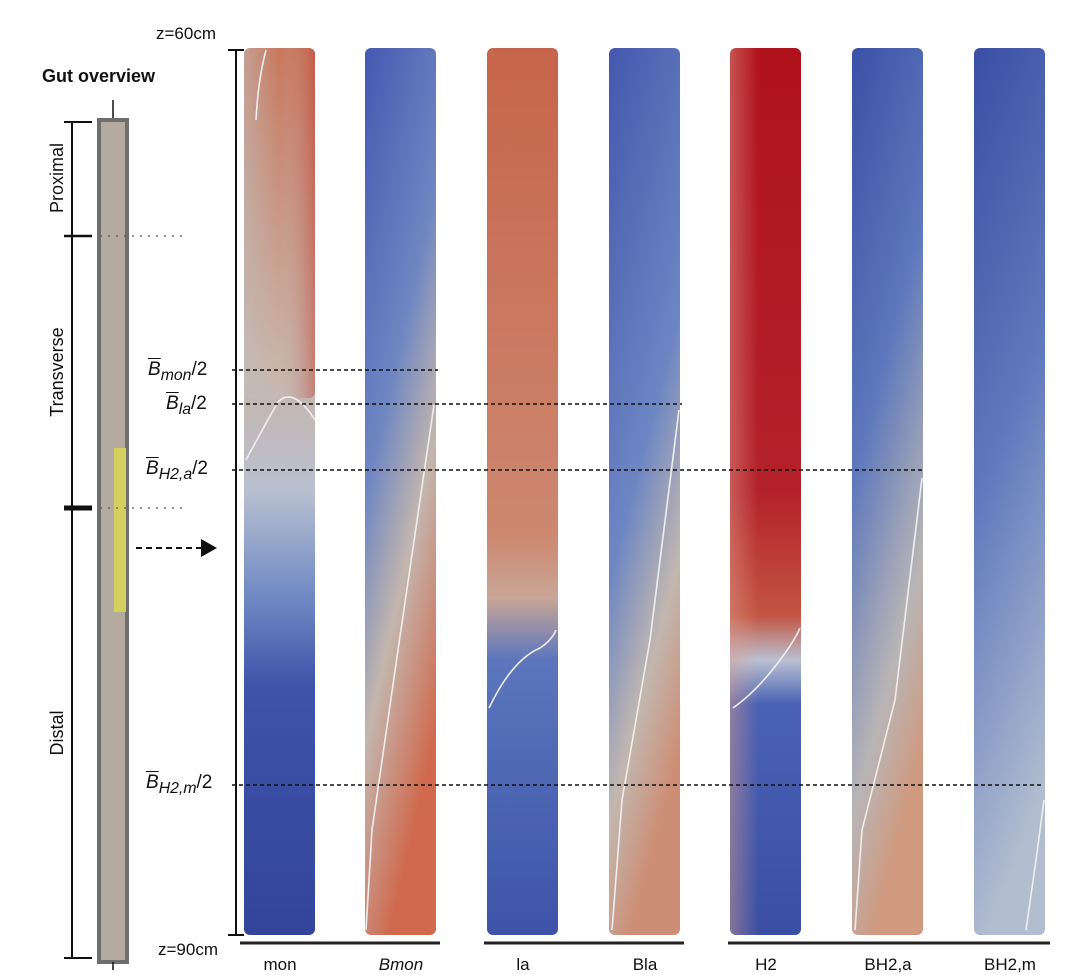 The image size is (1076, 975). I want to click on column-bla, so click(644, 491).